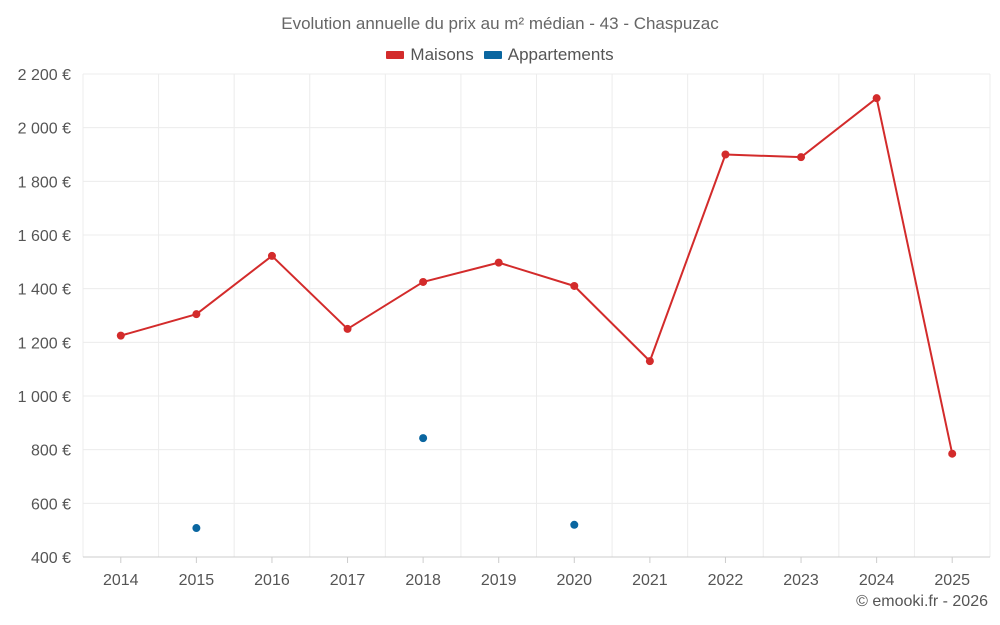  I want to click on y-tick-label: 1 400 €, so click(44, 290).